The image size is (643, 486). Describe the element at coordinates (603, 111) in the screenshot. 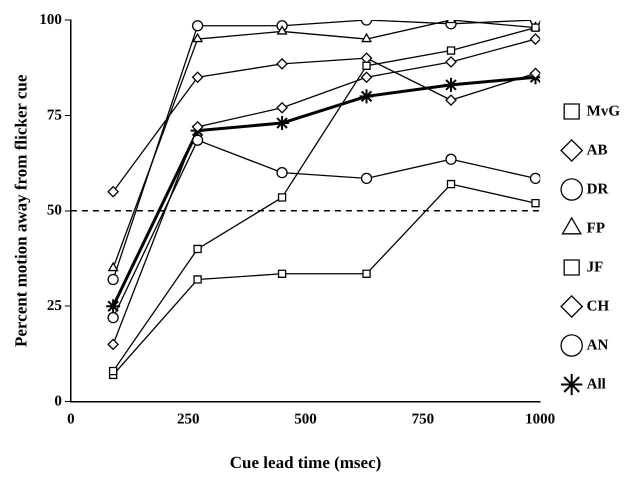

I see `legend-label: MvG` at that location.